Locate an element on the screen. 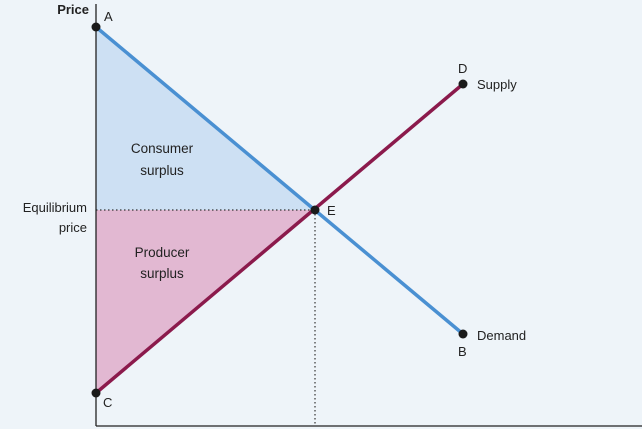 This screenshot has height=429, width=642. demand-label: Demand is located at coordinates (501, 335).